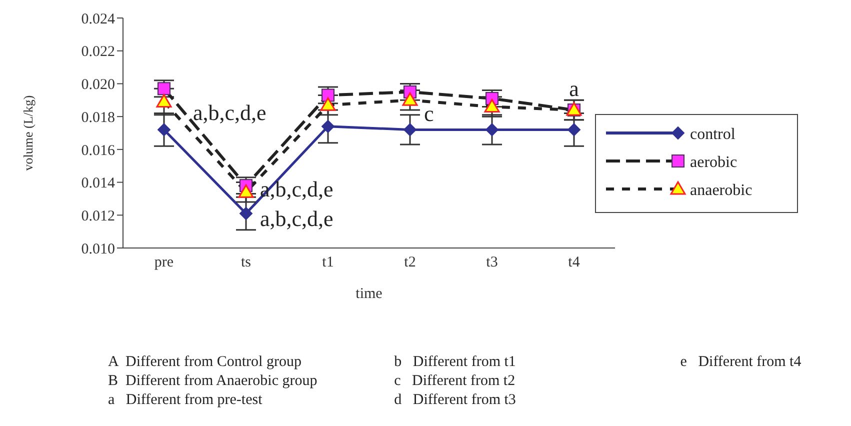 Image resolution: width=851 pixels, height=426 pixels. I want to click on x-tick-label: t2, so click(410, 262).